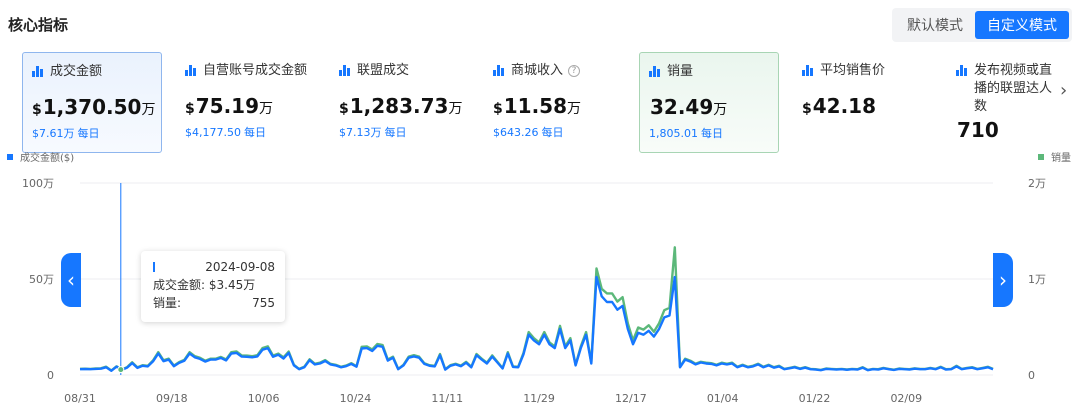 The width and height of the screenshot is (1080, 420). I want to click on tooltip-sales-label: 销量:, so click(167, 303).